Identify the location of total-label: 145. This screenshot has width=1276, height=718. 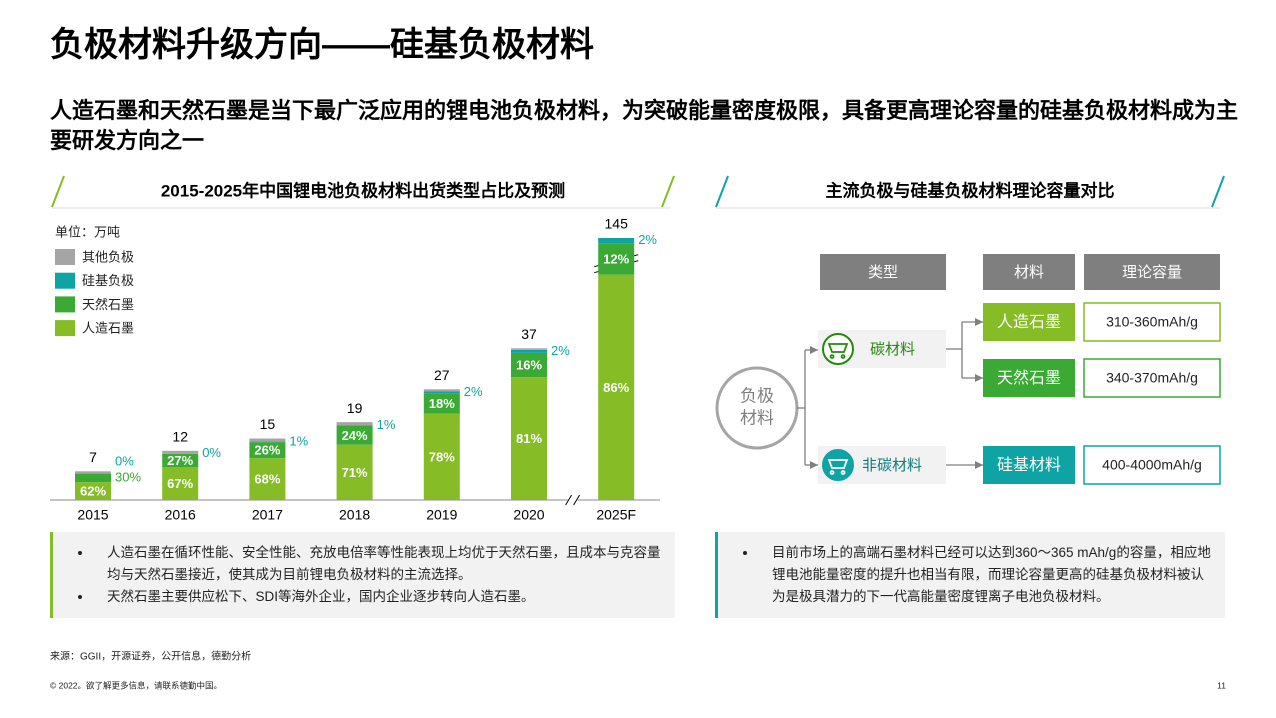
(617, 224).